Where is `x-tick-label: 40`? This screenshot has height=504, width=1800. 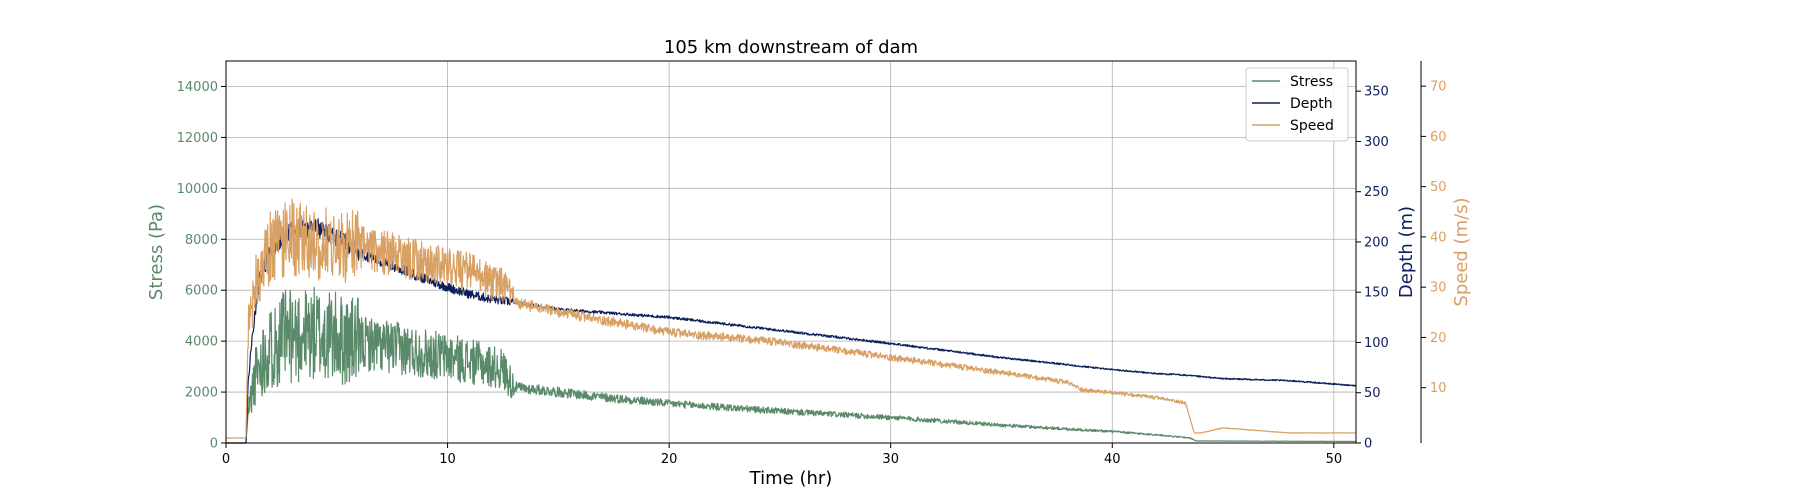 x-tick-label: 40 is located at coordinates (1112, 459).